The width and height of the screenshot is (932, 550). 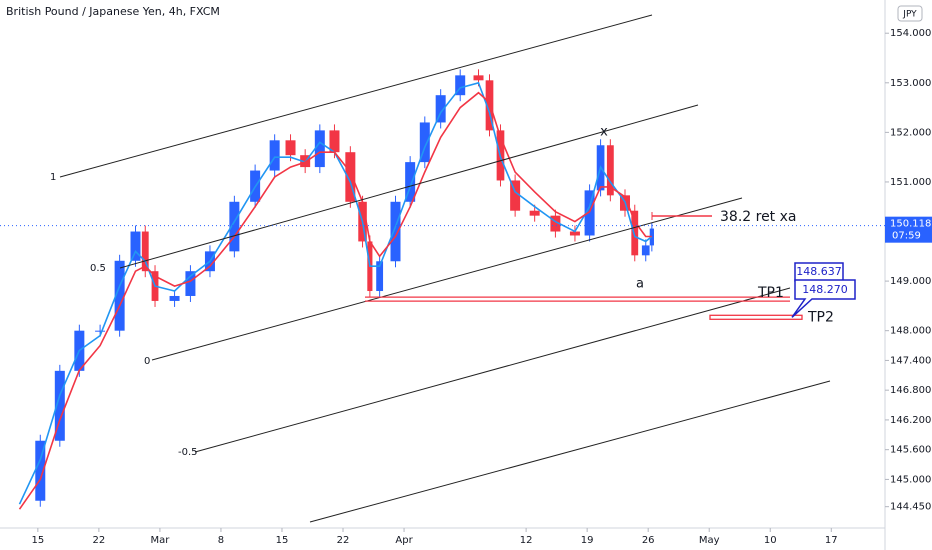 I want to click on y-tick-label: 152.000, so click(x=910, y=132).